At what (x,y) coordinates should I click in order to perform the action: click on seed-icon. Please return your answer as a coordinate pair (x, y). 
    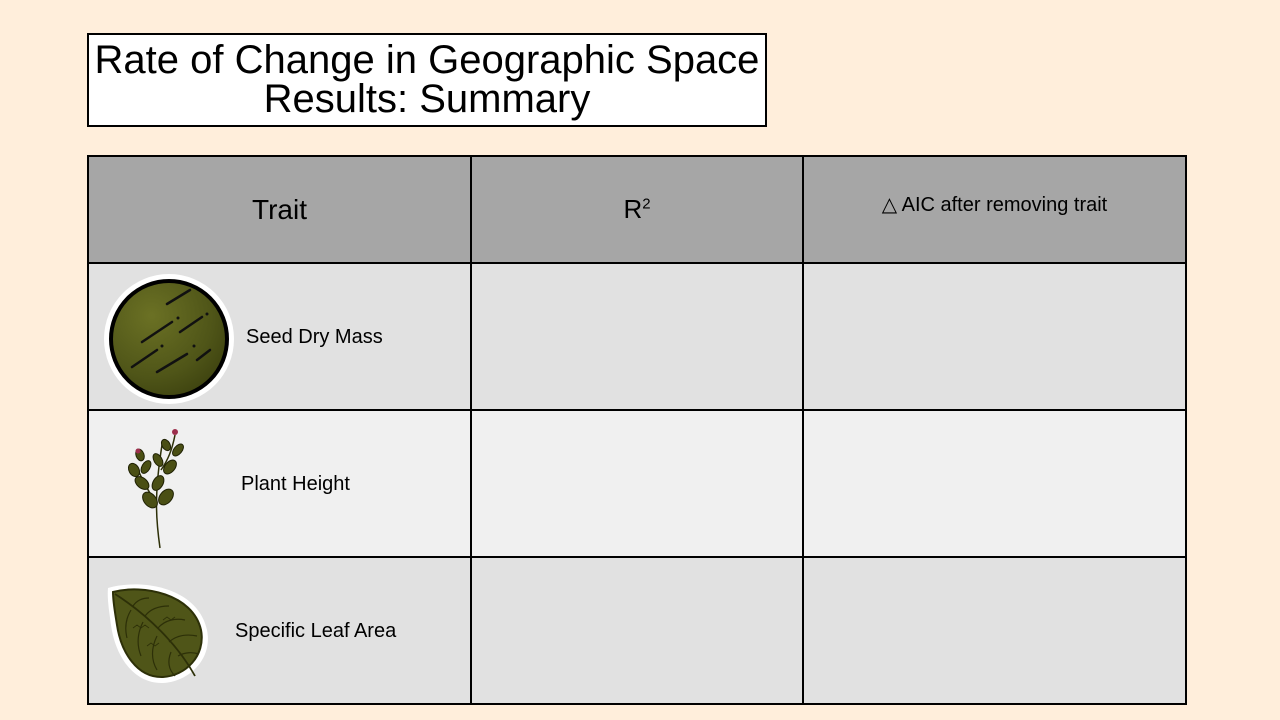
    Looking at the image, I should click on (169, 339).